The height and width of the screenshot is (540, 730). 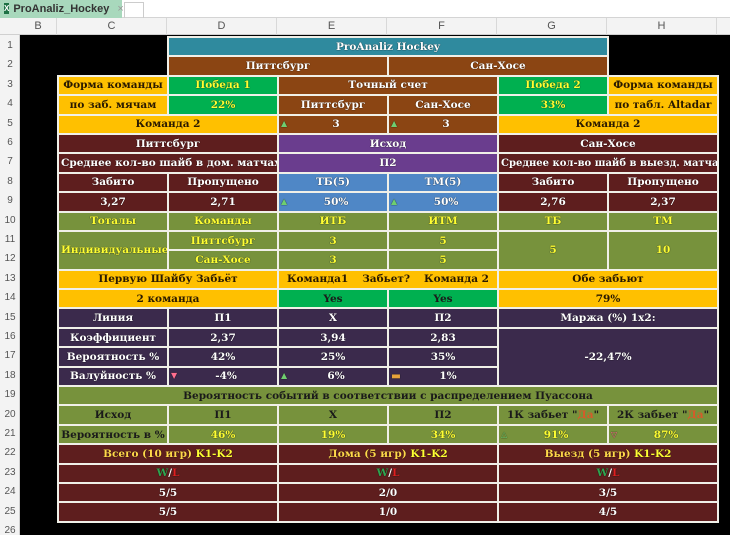 I want to click on will-score-q: Забьет?, so click(x=386, y=279).